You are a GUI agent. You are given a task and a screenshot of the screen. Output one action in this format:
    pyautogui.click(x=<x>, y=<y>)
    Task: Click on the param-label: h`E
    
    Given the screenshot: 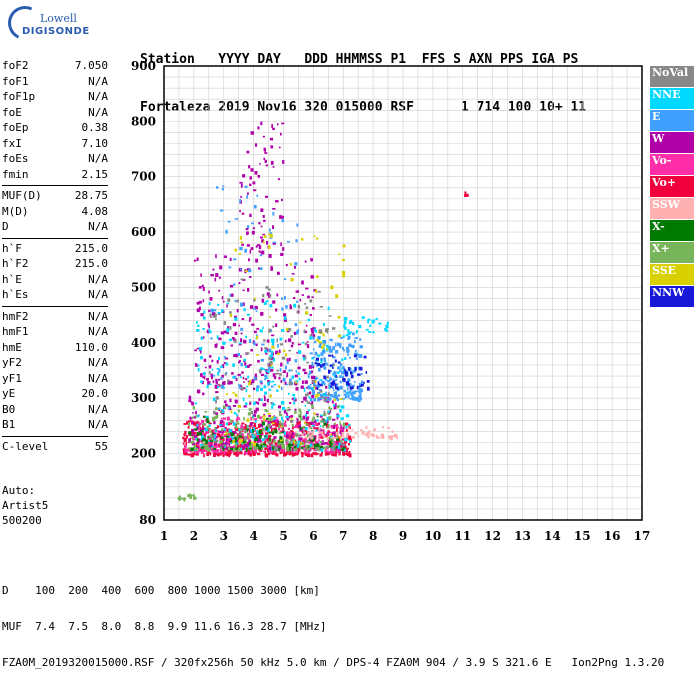 What is the action you would take?
    pyautogui.click(x=12, y=279)
    